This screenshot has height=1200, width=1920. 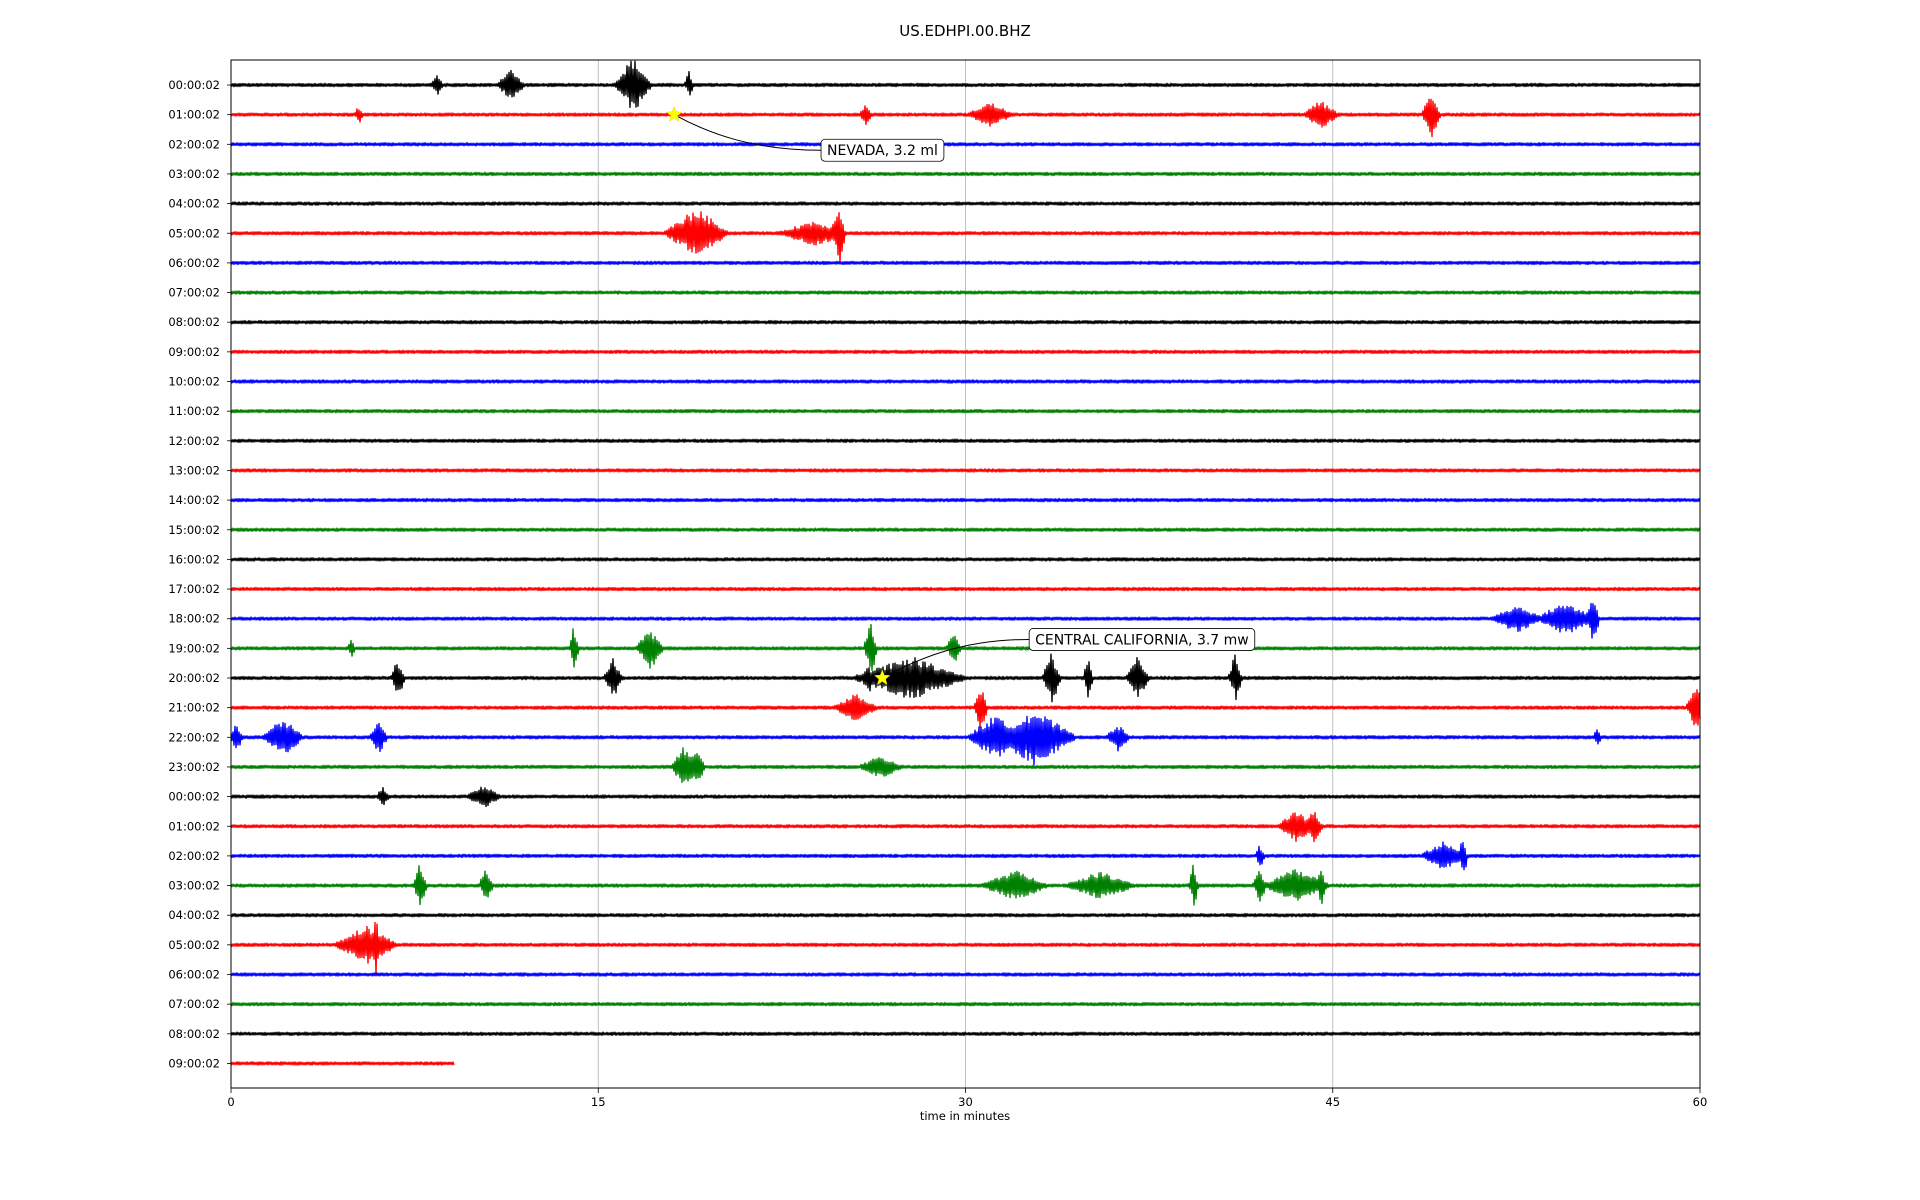 What do you see at coordinates (965, 1116) in the screenshot?
I see `x-axis-label: time in minutes` at bounding box center [965, 1116].